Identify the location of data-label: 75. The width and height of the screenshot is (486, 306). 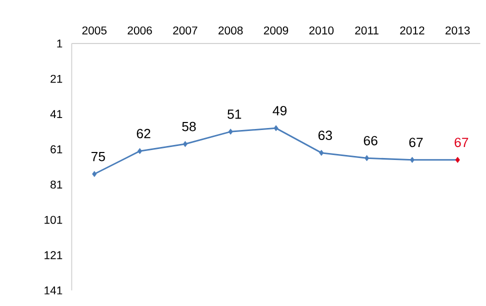
(98, 156).